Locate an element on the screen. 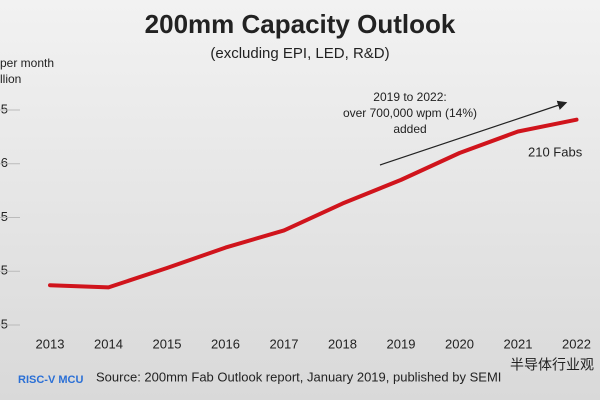  x-tick-label: 2020 is located at coordinates (459, 343).